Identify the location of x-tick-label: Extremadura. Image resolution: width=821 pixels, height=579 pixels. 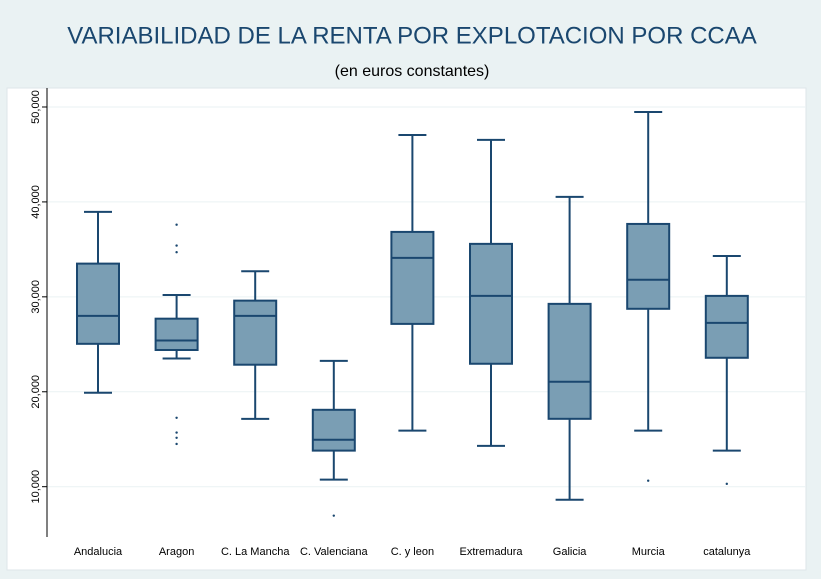
(492, 552).